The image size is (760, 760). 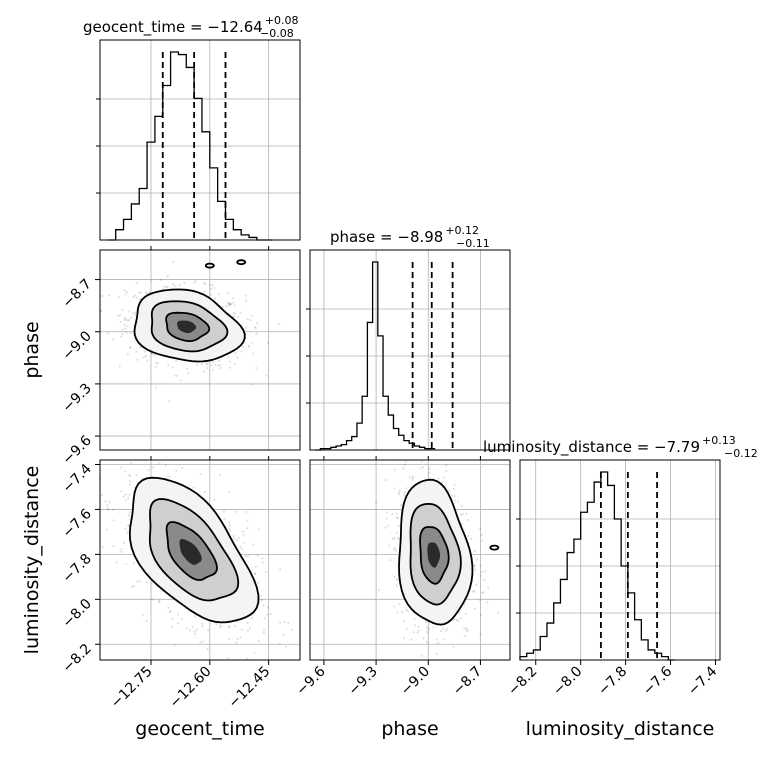 What do you see at coordinates (76, 478) in the screenshot?
I see `ytick-label-luminosity_distance-4: −7.4` at bounding box center [76, 478].